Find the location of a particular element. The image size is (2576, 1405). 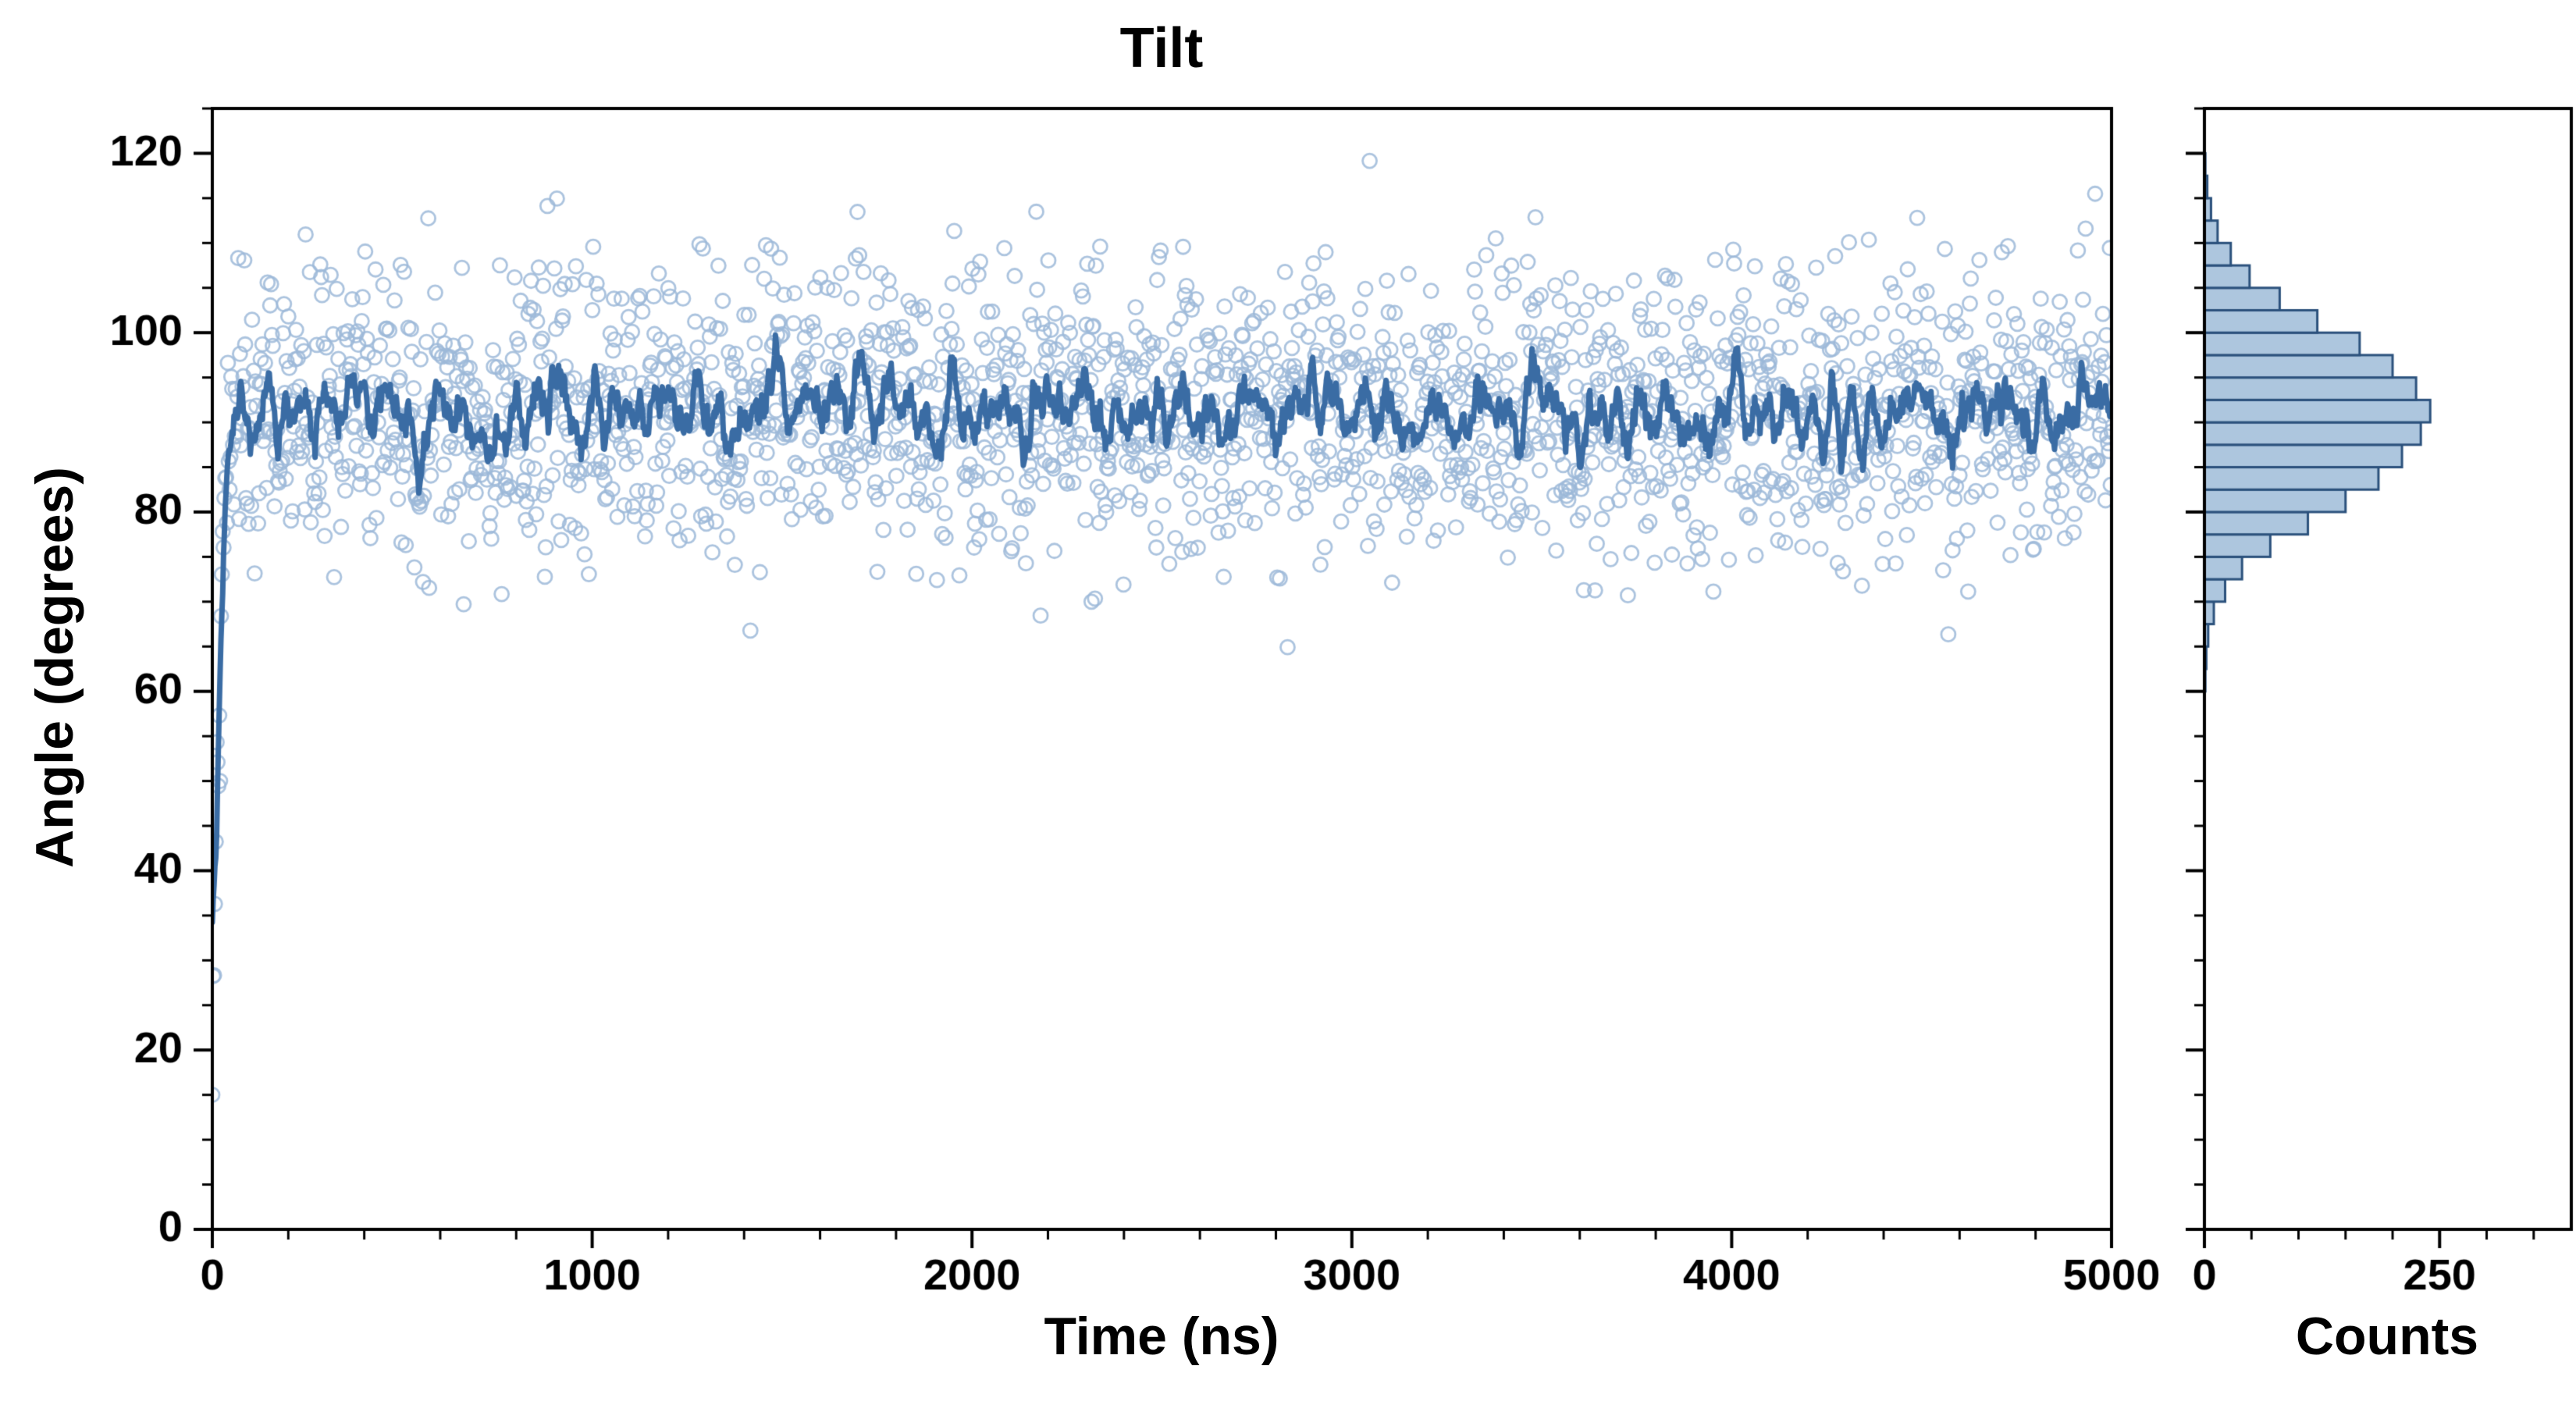

chart-title: Tilt is located at coordinates (1161, 49).